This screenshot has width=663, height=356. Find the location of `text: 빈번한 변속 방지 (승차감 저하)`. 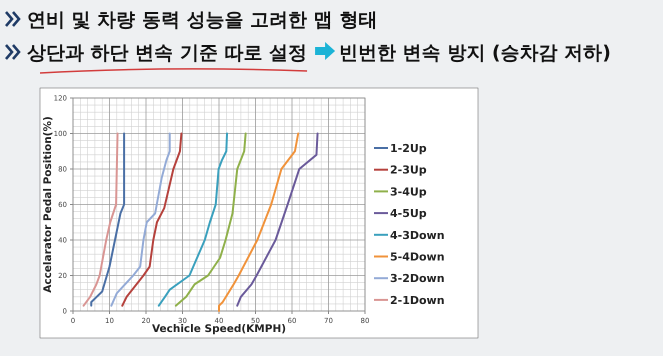

text: 빈번한 변속 방지 (승차감 저하) is located at coordinates (475, 53).